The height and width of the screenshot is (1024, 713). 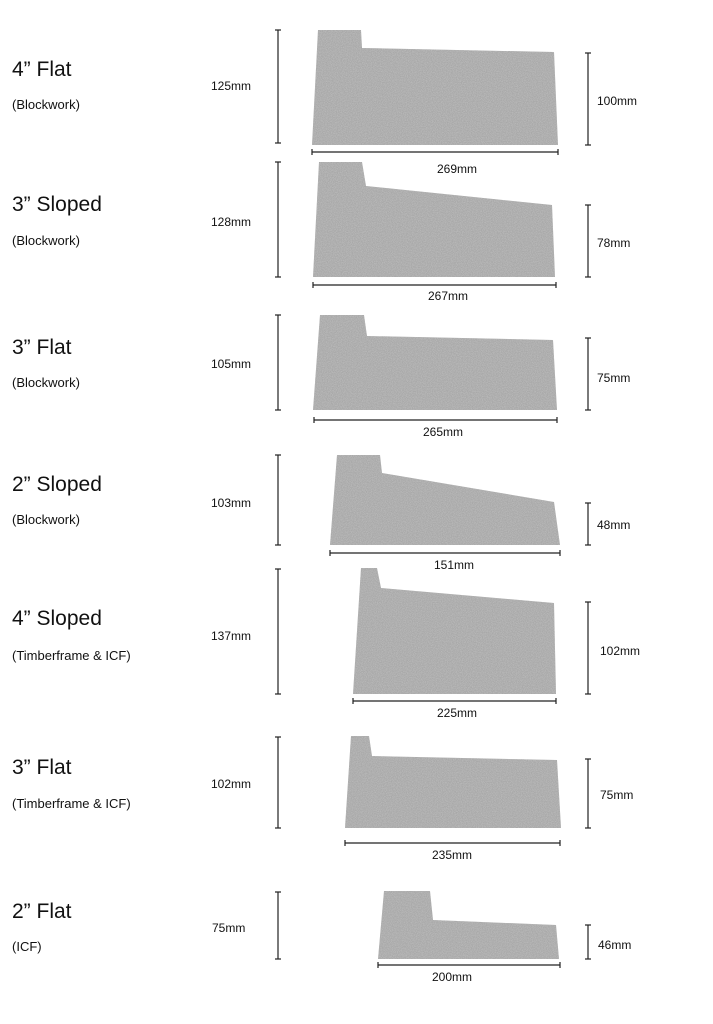 What do you see at coordinates (42, 69) in the screenshot?
I see `profile-title: 4” Flat` at bounding box center [42, 69].